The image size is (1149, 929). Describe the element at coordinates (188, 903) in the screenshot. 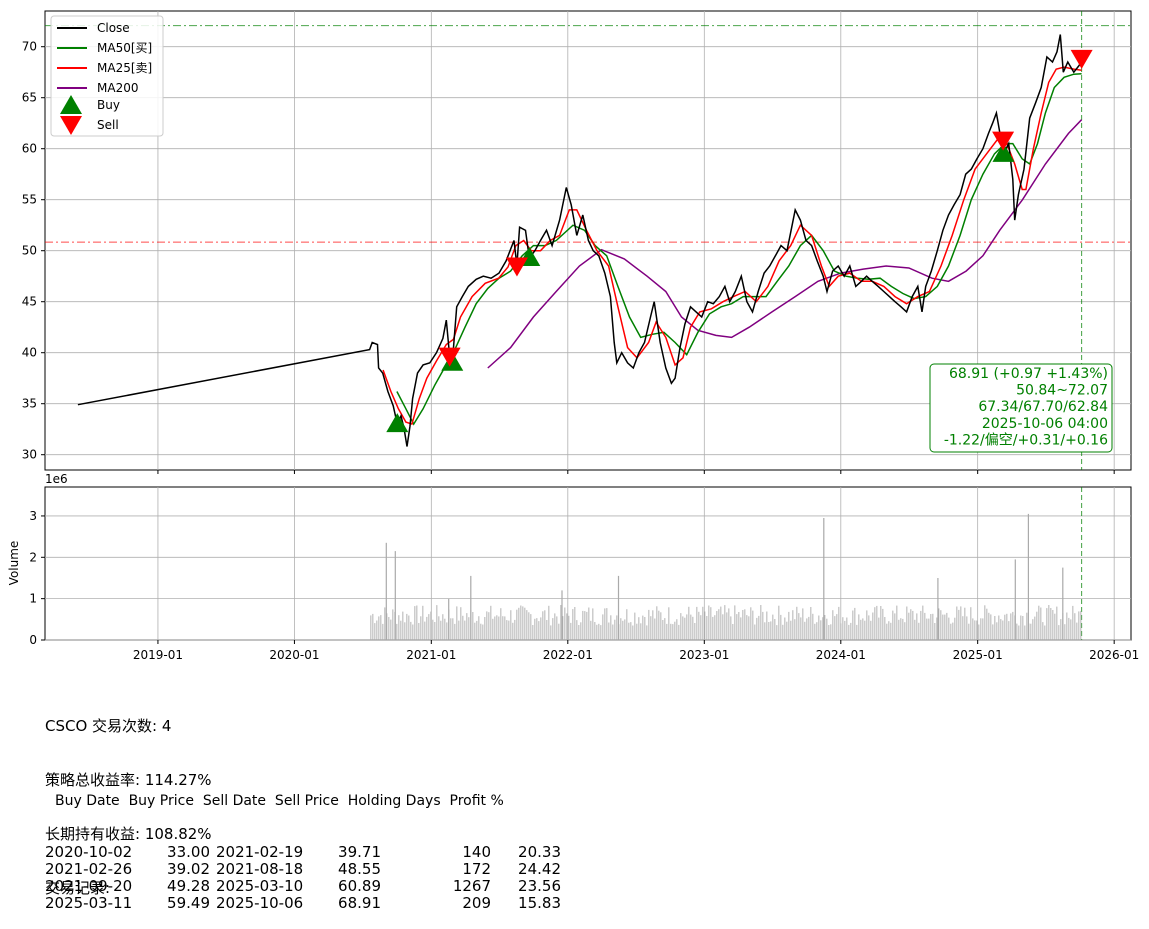

I see `trade-cell-buy-price: 59.49` at that location.